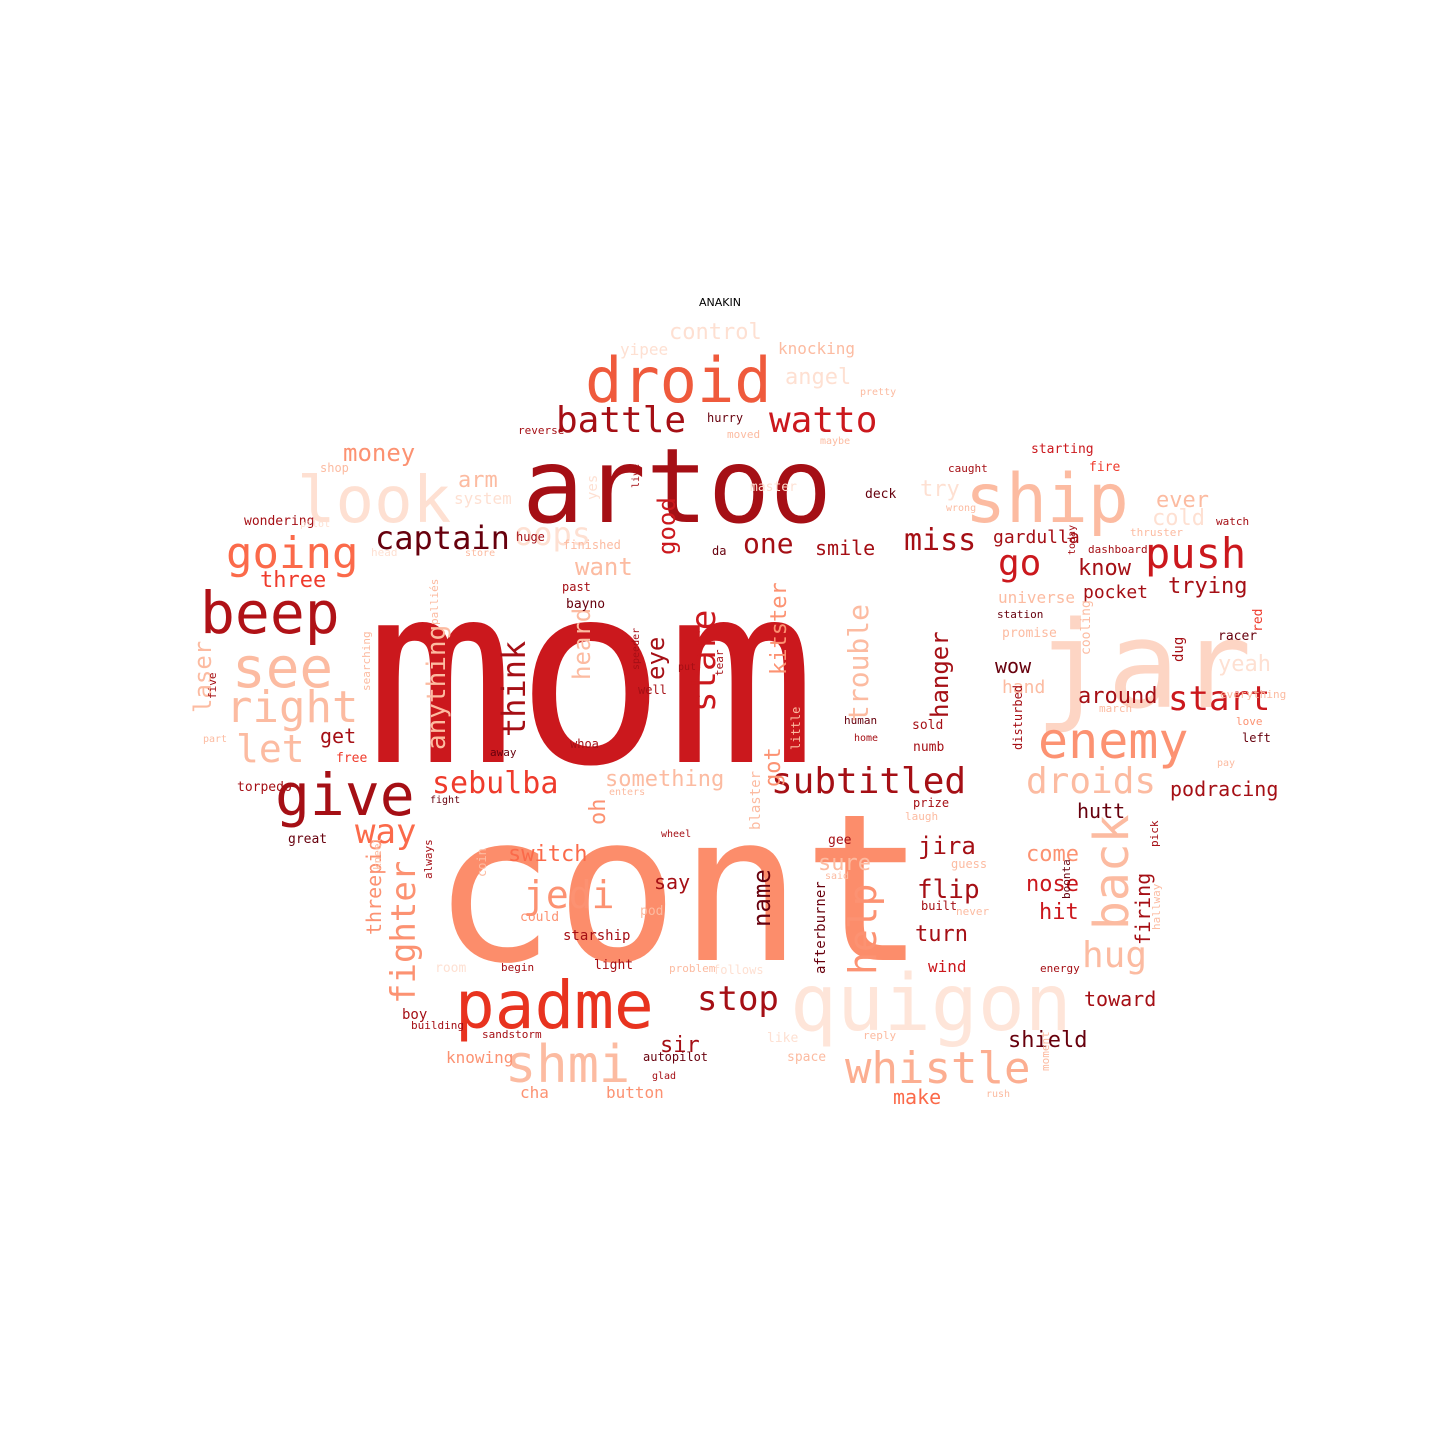  I want to click on cloud-word: pilot, so click(315, 524).